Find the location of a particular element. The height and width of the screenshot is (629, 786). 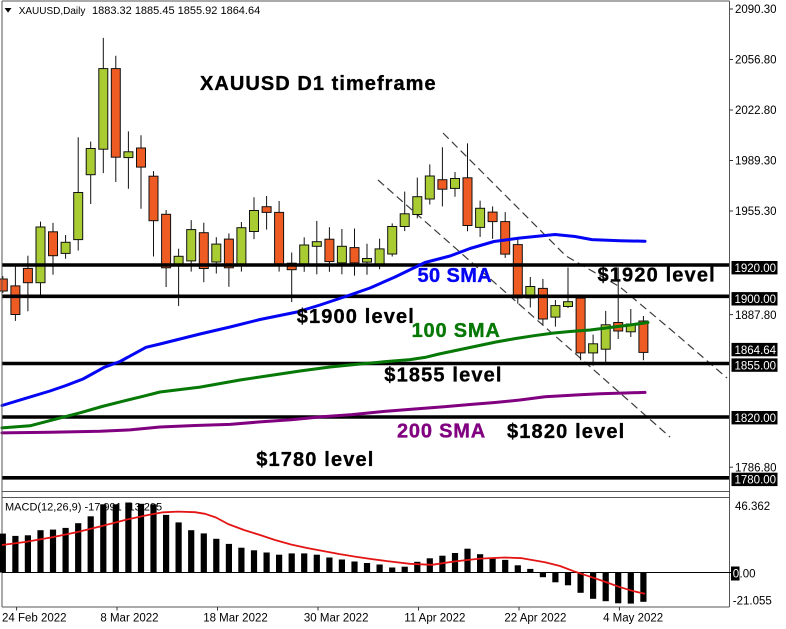

svg-text: 24 Feb 2022 is located at coordinates (34, 619).